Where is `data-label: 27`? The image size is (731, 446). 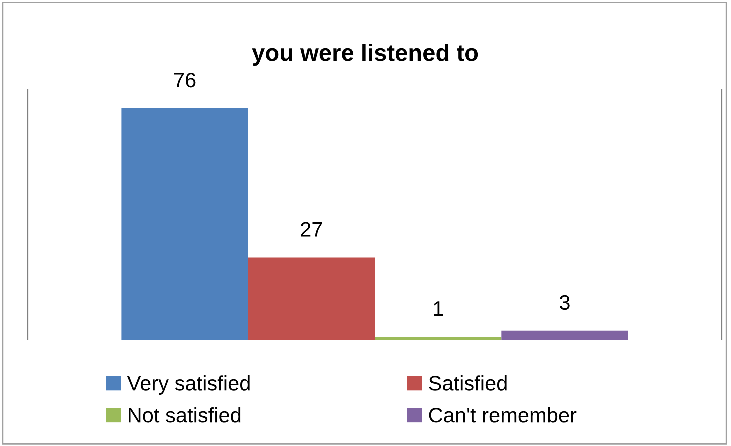 data-label: 27 is located at coordinates (311, 229).